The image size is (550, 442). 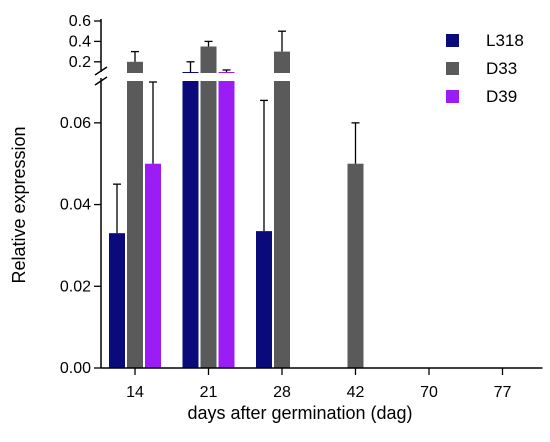 I want to click on legend-label-D33: D33, so click(x=501, y=68).